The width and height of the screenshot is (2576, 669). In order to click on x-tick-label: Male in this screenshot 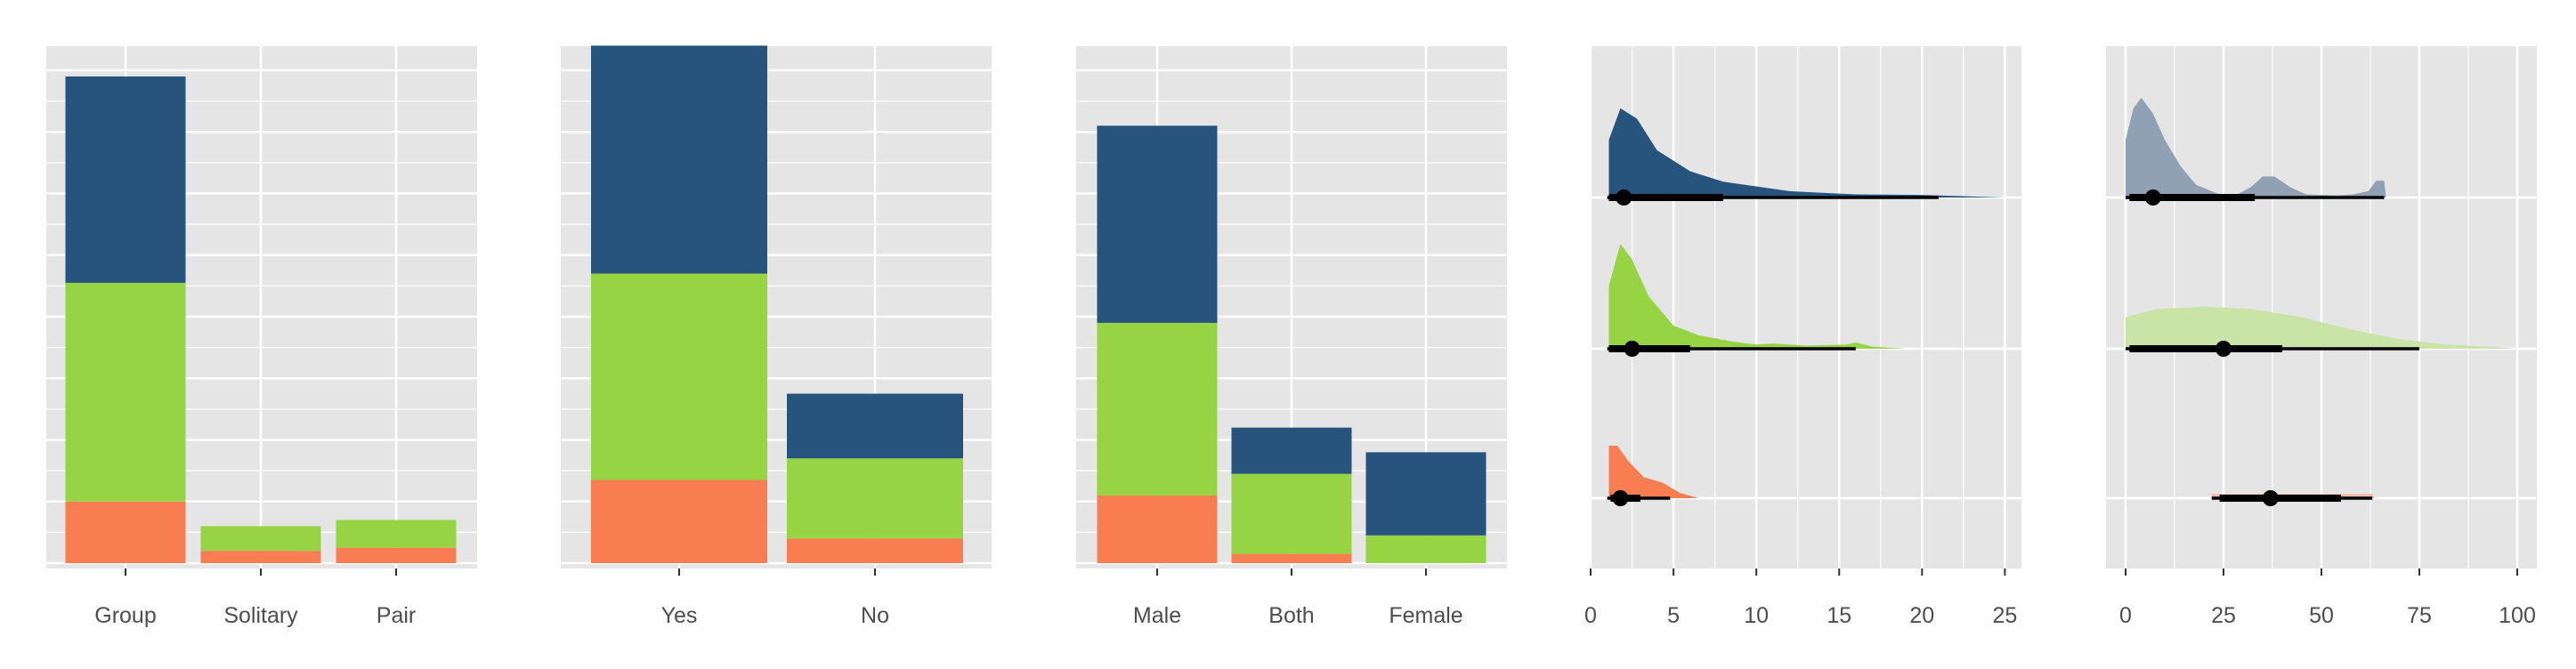, I will do `click(1157, 616)`.